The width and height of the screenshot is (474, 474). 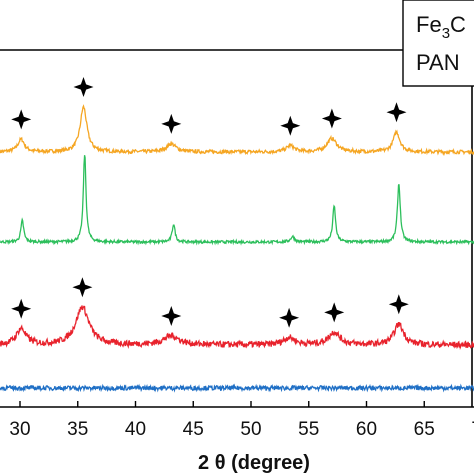 I want to click on x-axis-title: 2 θ (degree), so click(x=254, y=463).